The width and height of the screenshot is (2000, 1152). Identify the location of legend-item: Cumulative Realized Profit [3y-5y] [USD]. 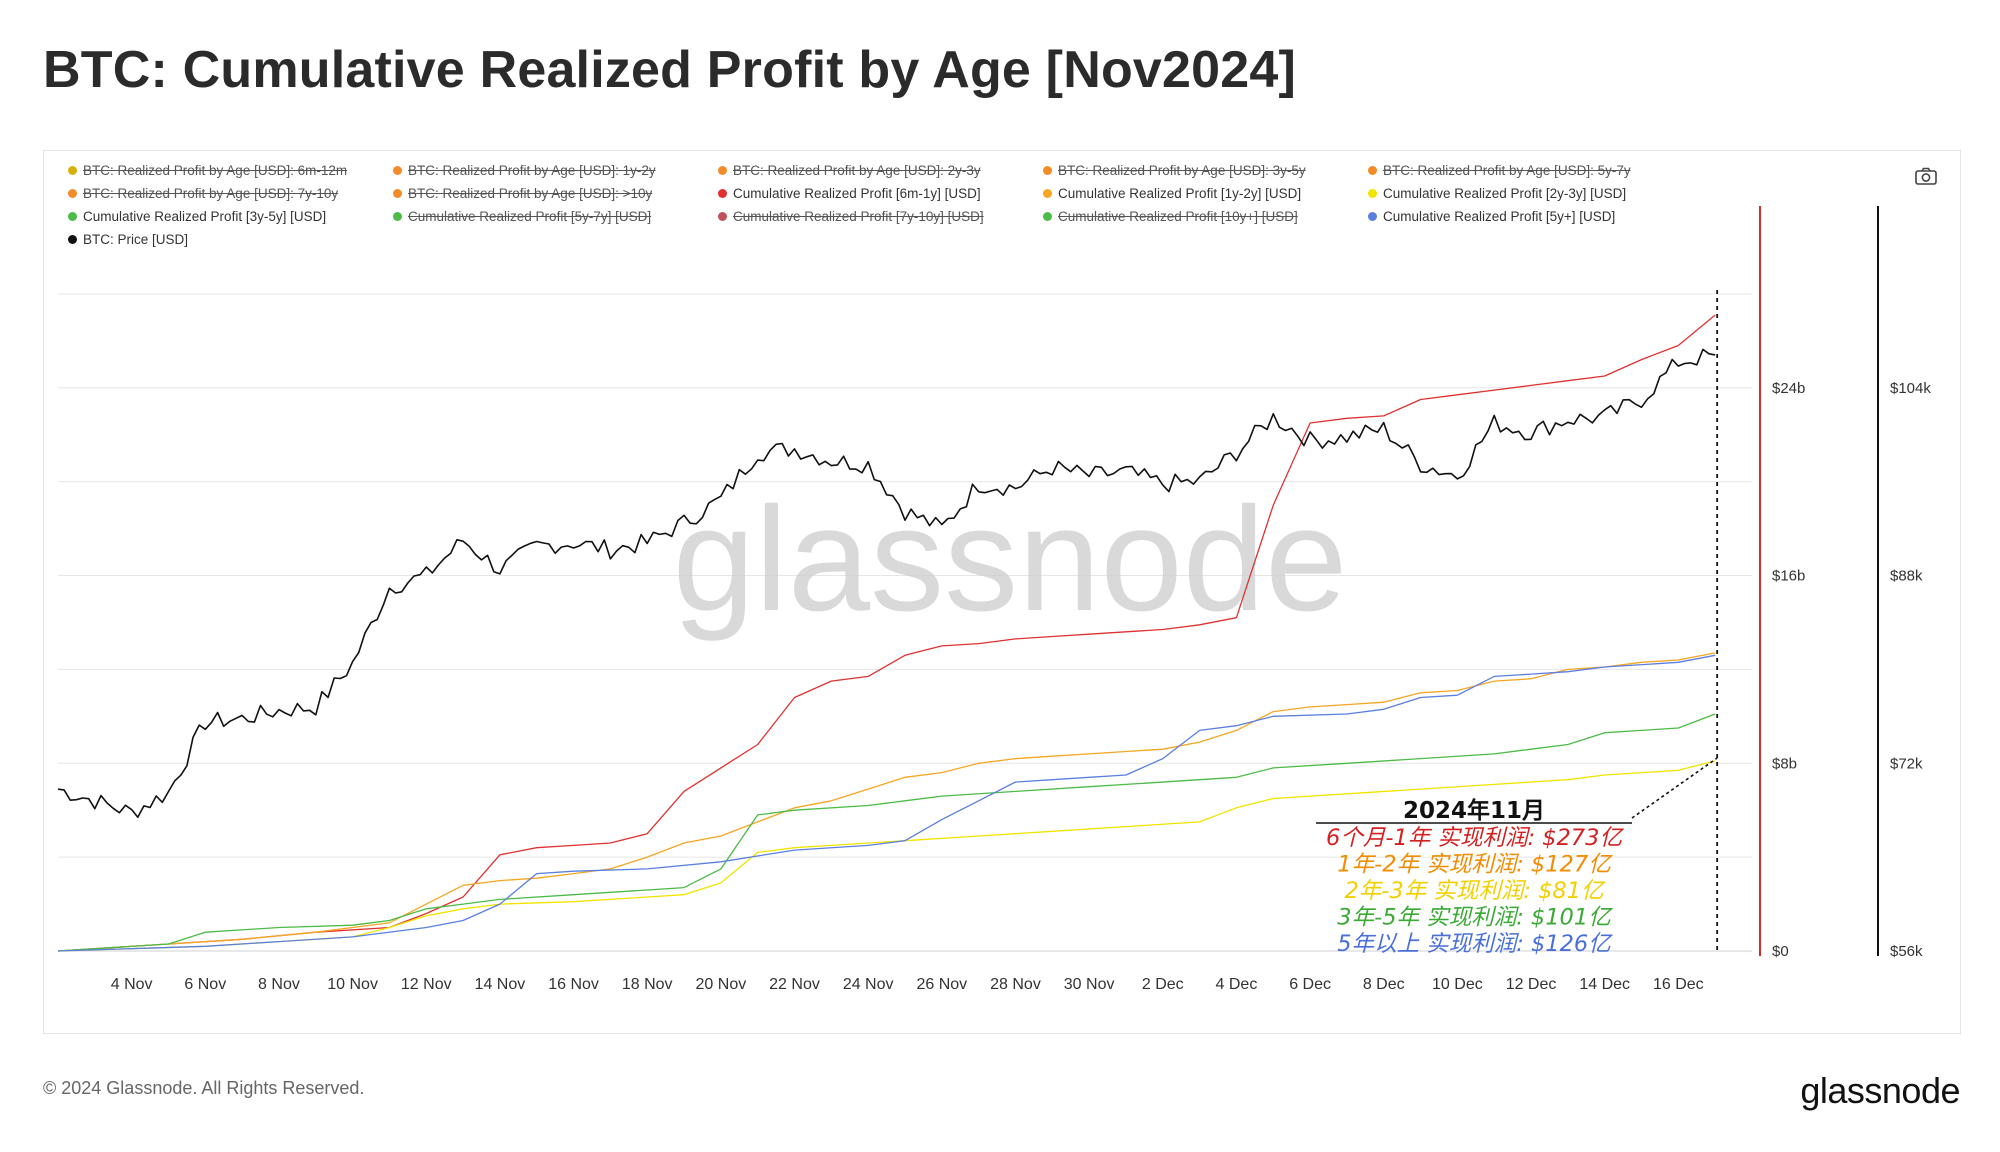
(197, 216).